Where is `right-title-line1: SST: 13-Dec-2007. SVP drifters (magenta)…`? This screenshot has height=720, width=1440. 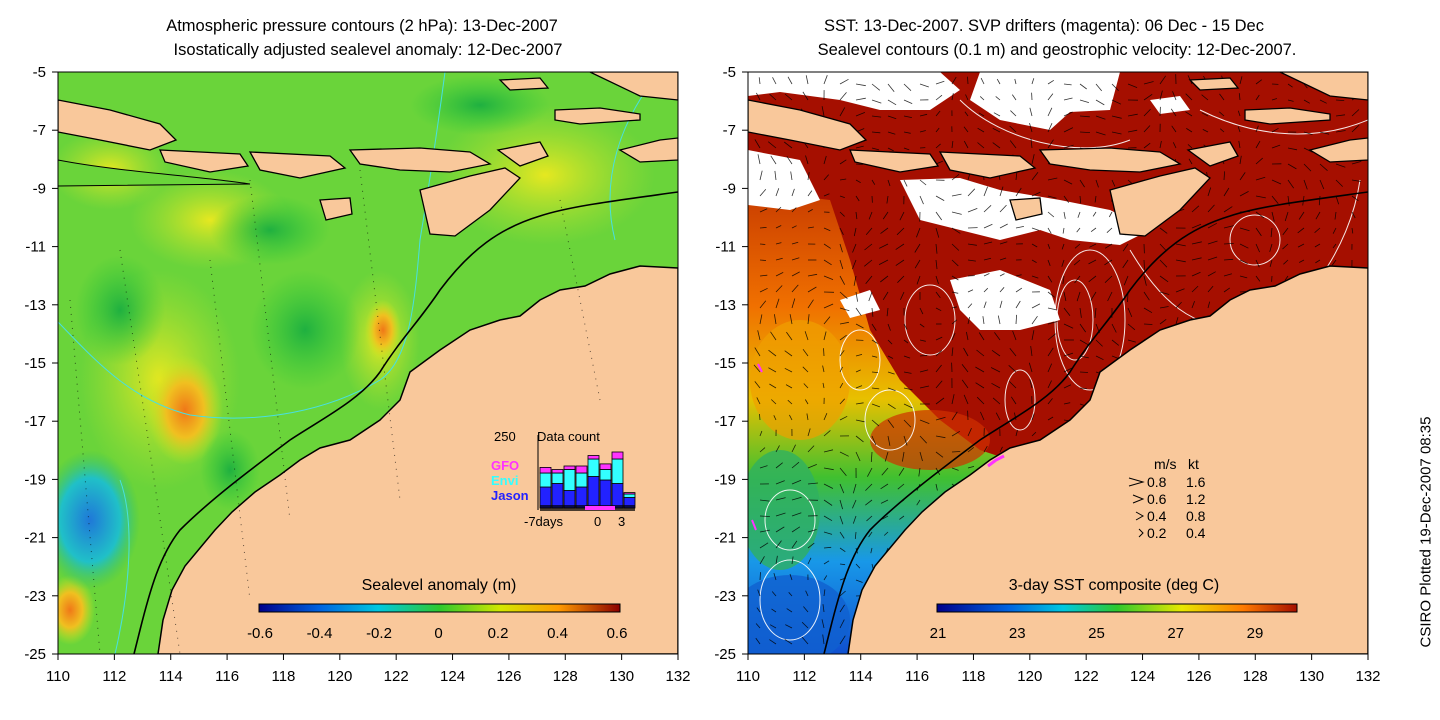
right-title-line1: SST: 13-Dec-2007. SVP drifters (magenta)… is located at coordinates (1044, 26).